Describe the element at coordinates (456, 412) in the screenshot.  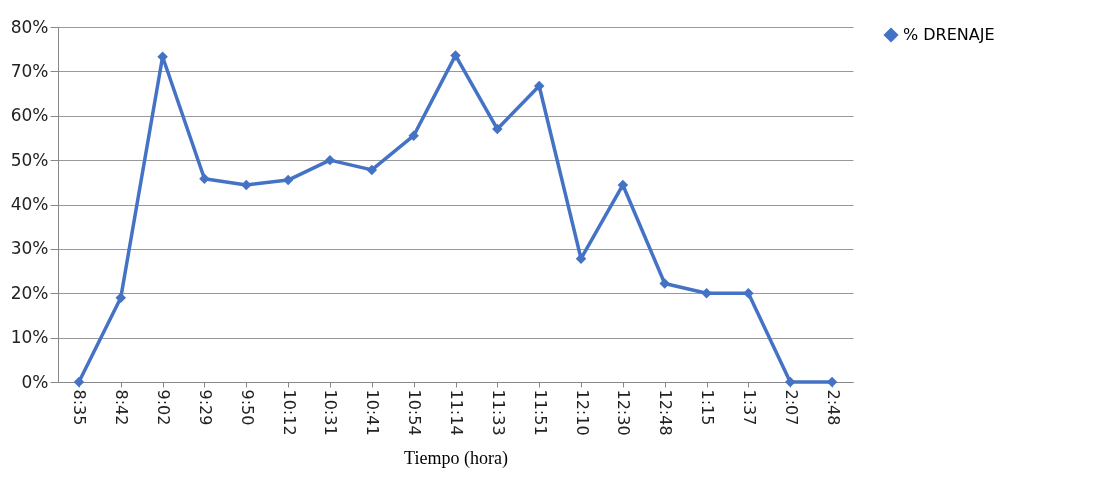
I see `x-tick-label: 11:14` at that location.